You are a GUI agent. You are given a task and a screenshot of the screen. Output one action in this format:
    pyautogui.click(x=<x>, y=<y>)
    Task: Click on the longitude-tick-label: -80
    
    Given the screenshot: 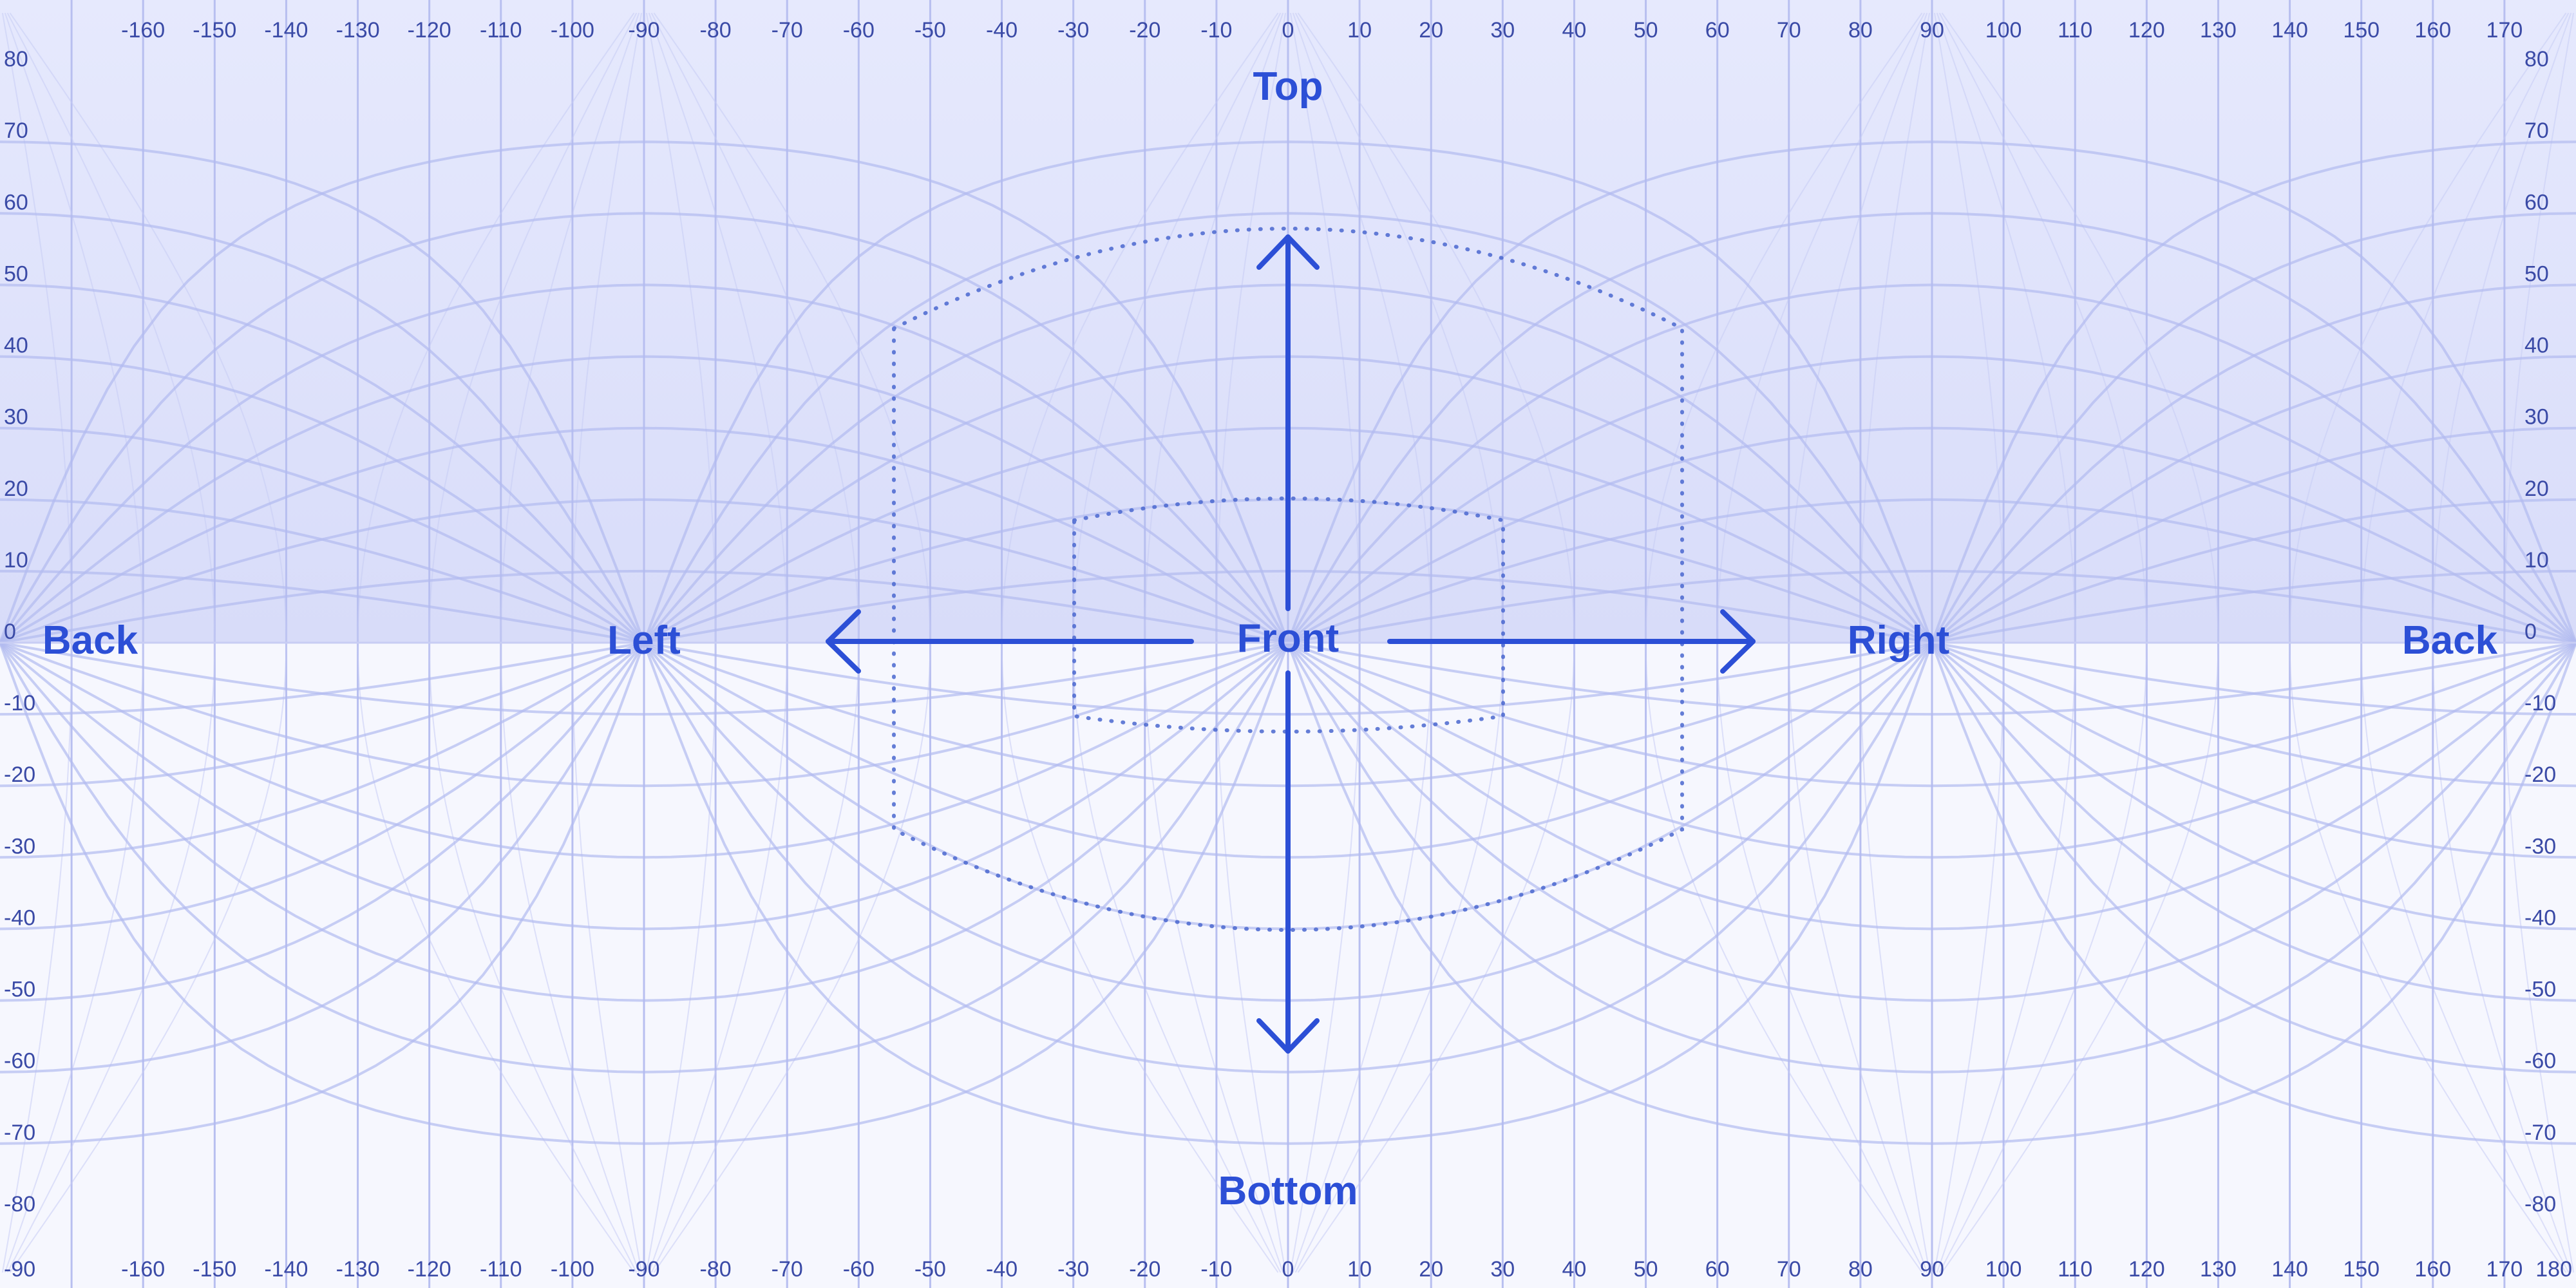 What is the action you would take?
    pyautogui.click(x=716, y=1269)
    